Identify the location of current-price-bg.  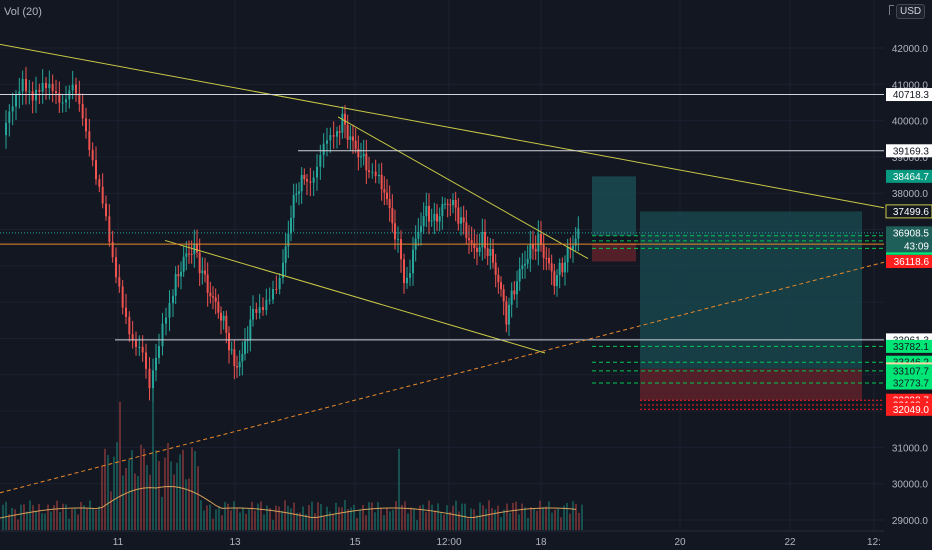
(909, 239).